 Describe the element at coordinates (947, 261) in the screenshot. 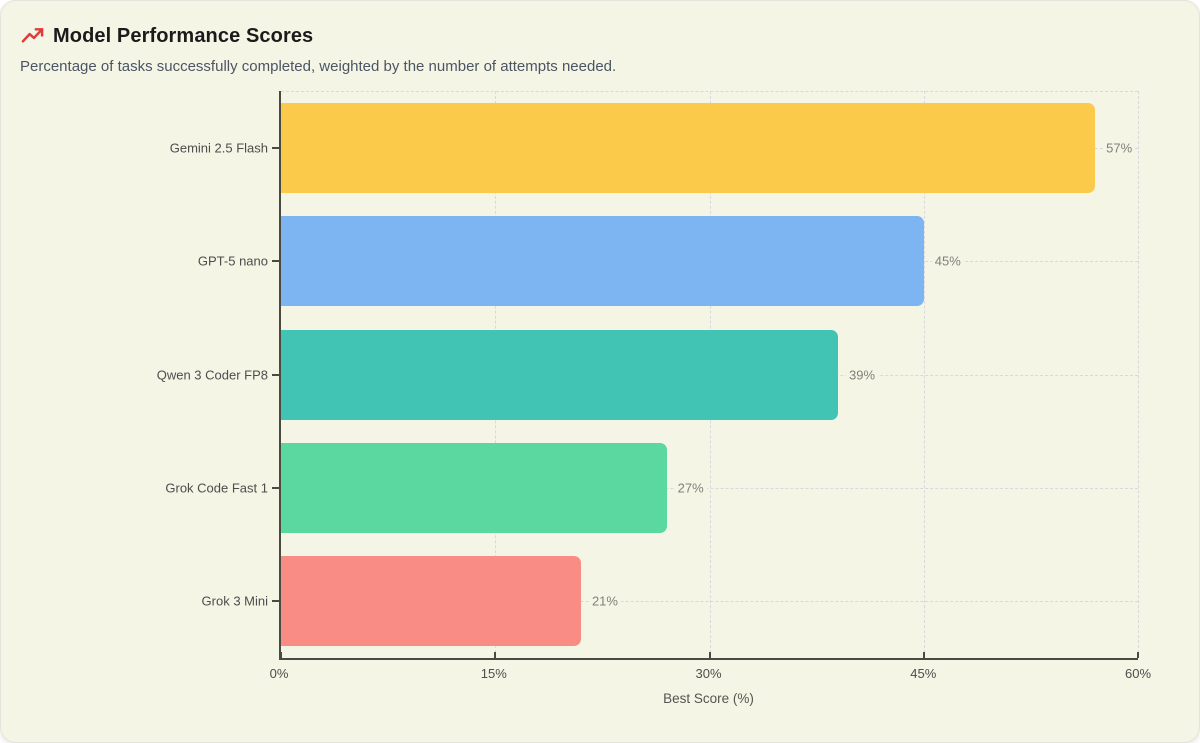

I see `value-label: 45%` at that location.